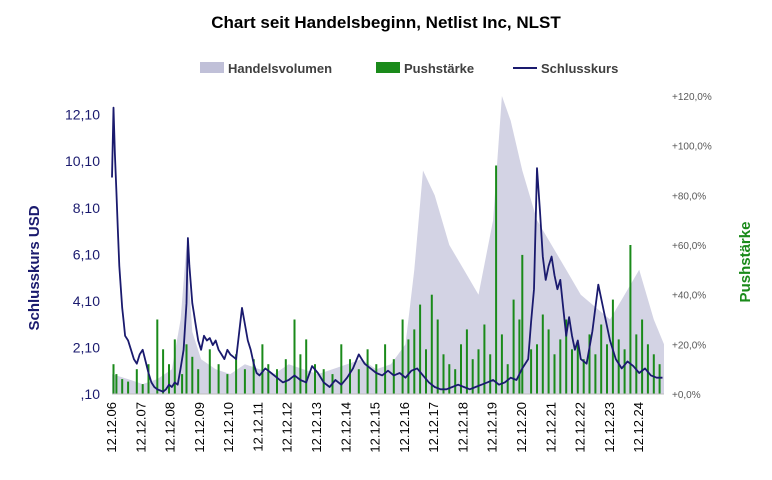  What do you see at coordinates (170, 427) in the screenshot?
I see `x-tick: 12.12.08` at bounding box center [170, 427].